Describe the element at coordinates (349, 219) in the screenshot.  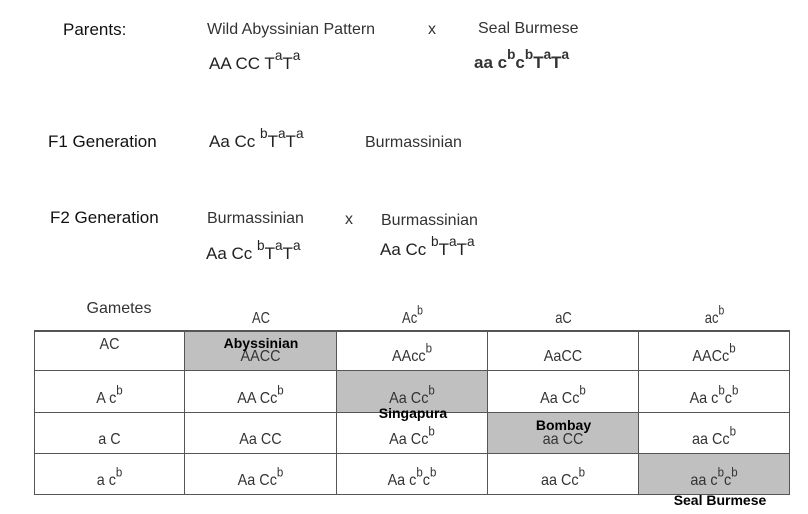
I see `f2-cross-symbol: x` at that location.